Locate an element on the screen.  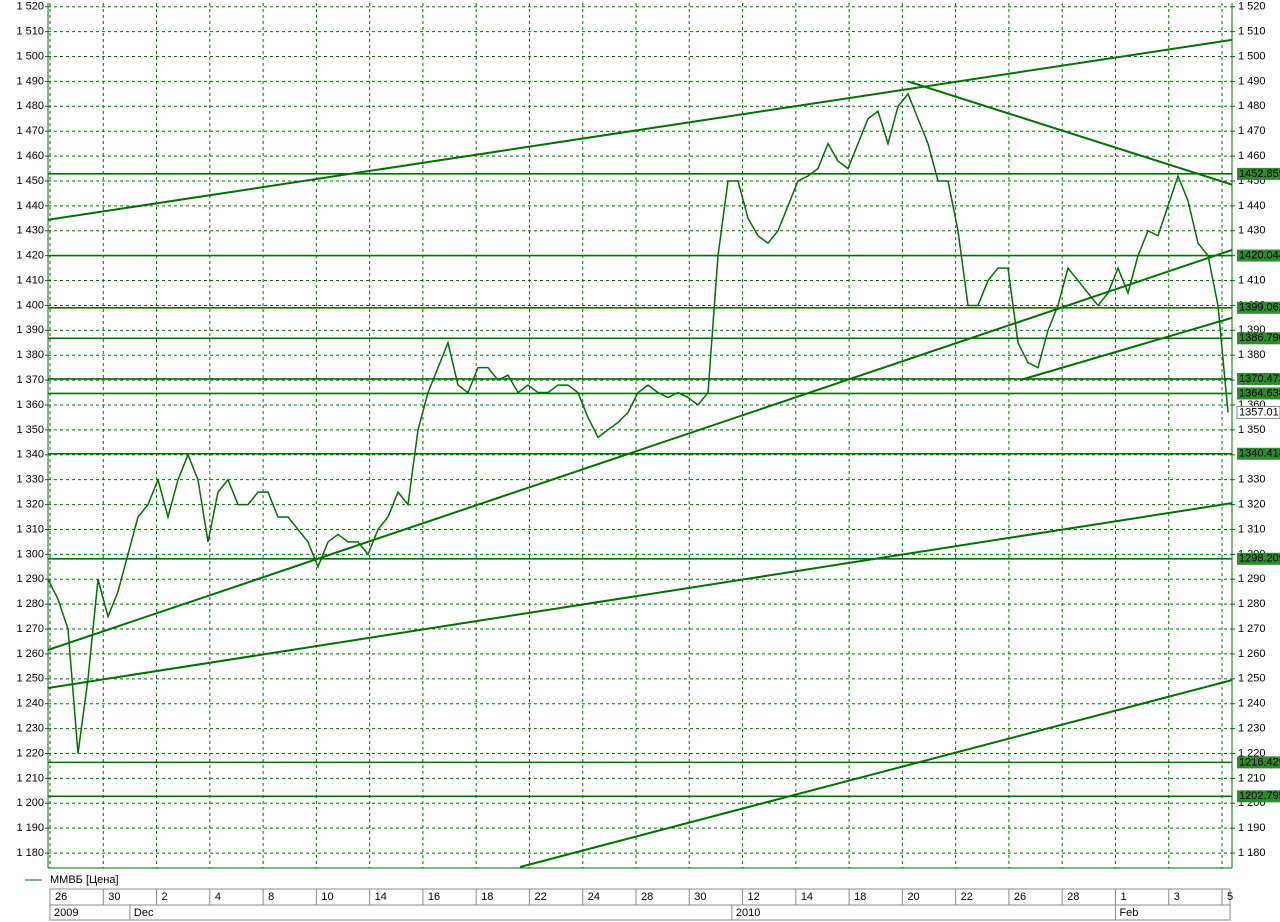
y-tick-label: 1 500 is located at coordinates (30, 56).